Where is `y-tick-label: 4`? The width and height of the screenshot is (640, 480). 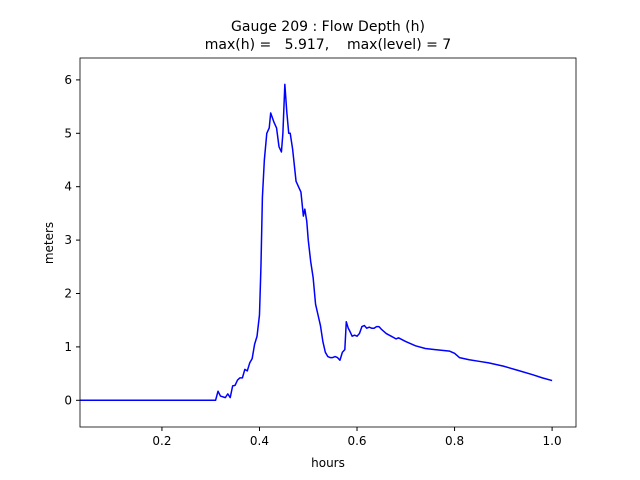
y-tick-label: 4 is located at coordinates (68, 187).